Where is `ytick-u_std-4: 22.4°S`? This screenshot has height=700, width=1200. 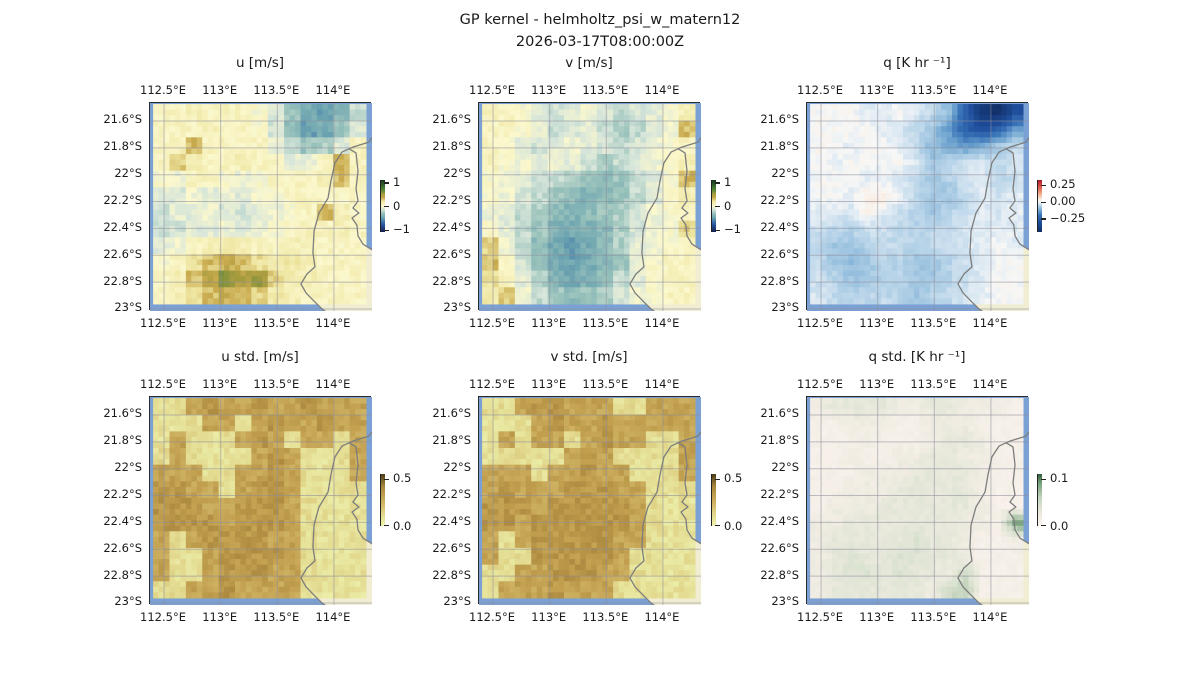
ytick-u_std-4: 22.4°S is located at coordinates (122, 520).